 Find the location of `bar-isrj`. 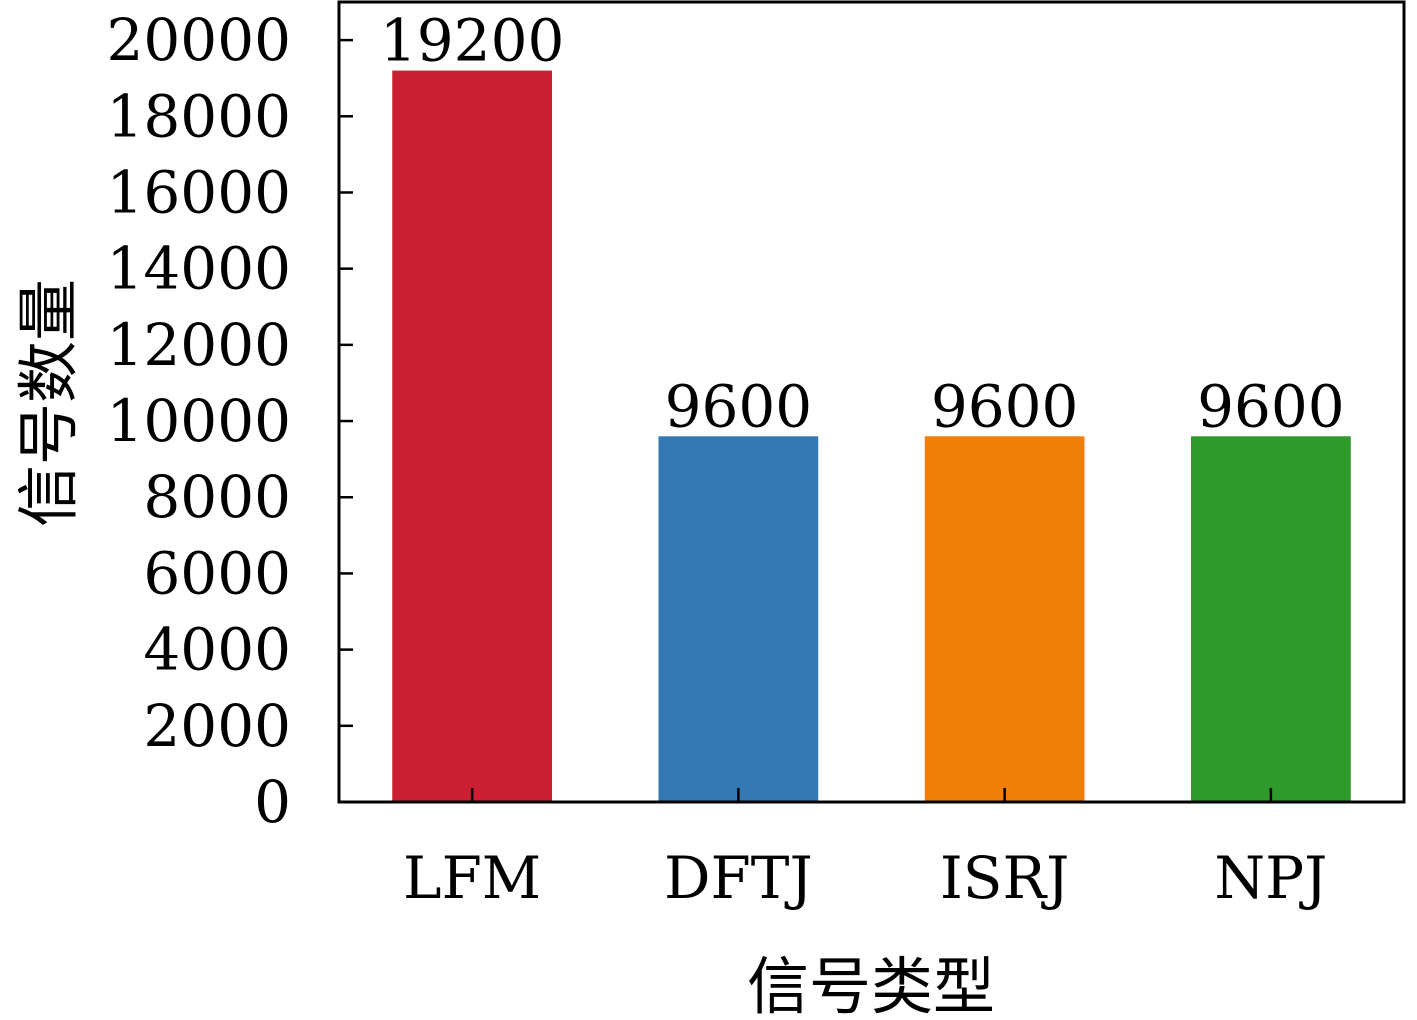

bar-isrj is located at coordinates (1004, 619).